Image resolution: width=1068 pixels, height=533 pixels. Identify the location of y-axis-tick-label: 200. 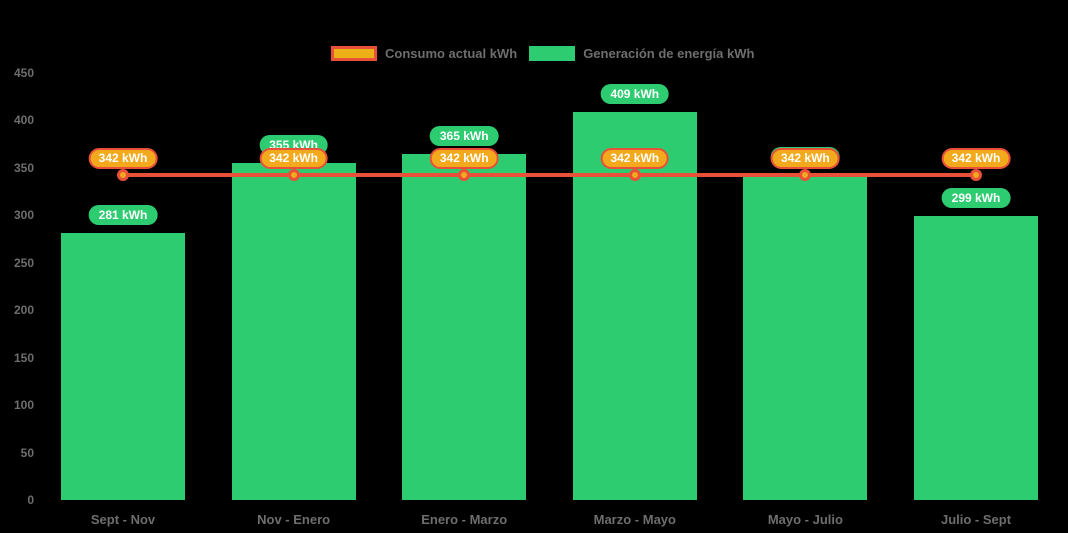
(23, 310).